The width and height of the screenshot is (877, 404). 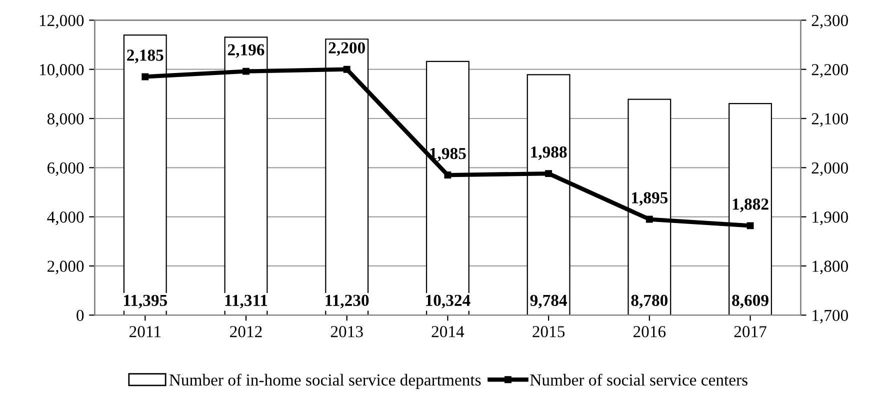 I want to click on y2-tick-label: 2,000, so click(x=830, y=169).